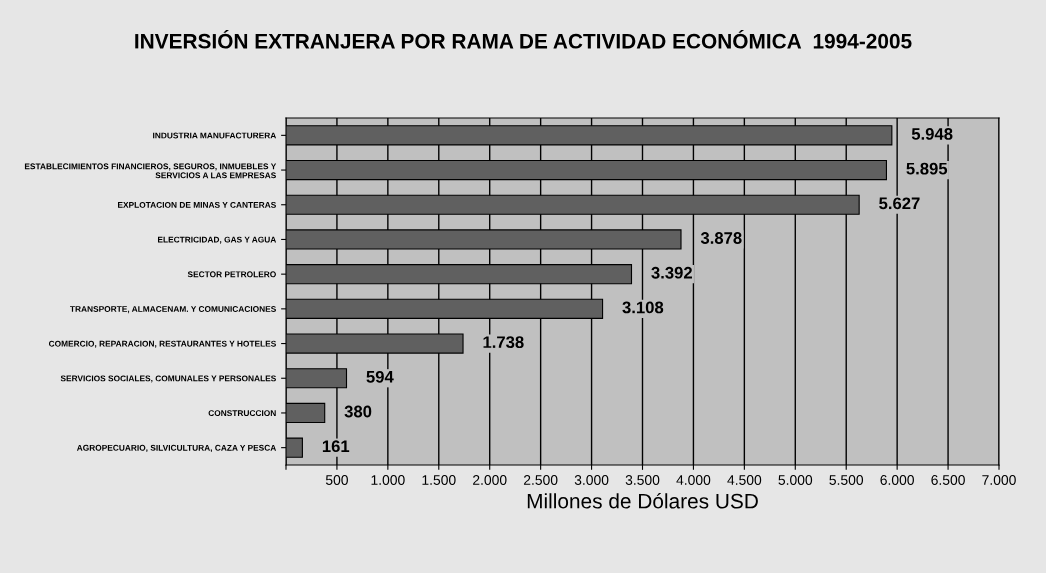  I want to click on y-tick-label: SERVICIOS SOCIALES, COMUNALES Y PERSONALES, so click(168, 379).